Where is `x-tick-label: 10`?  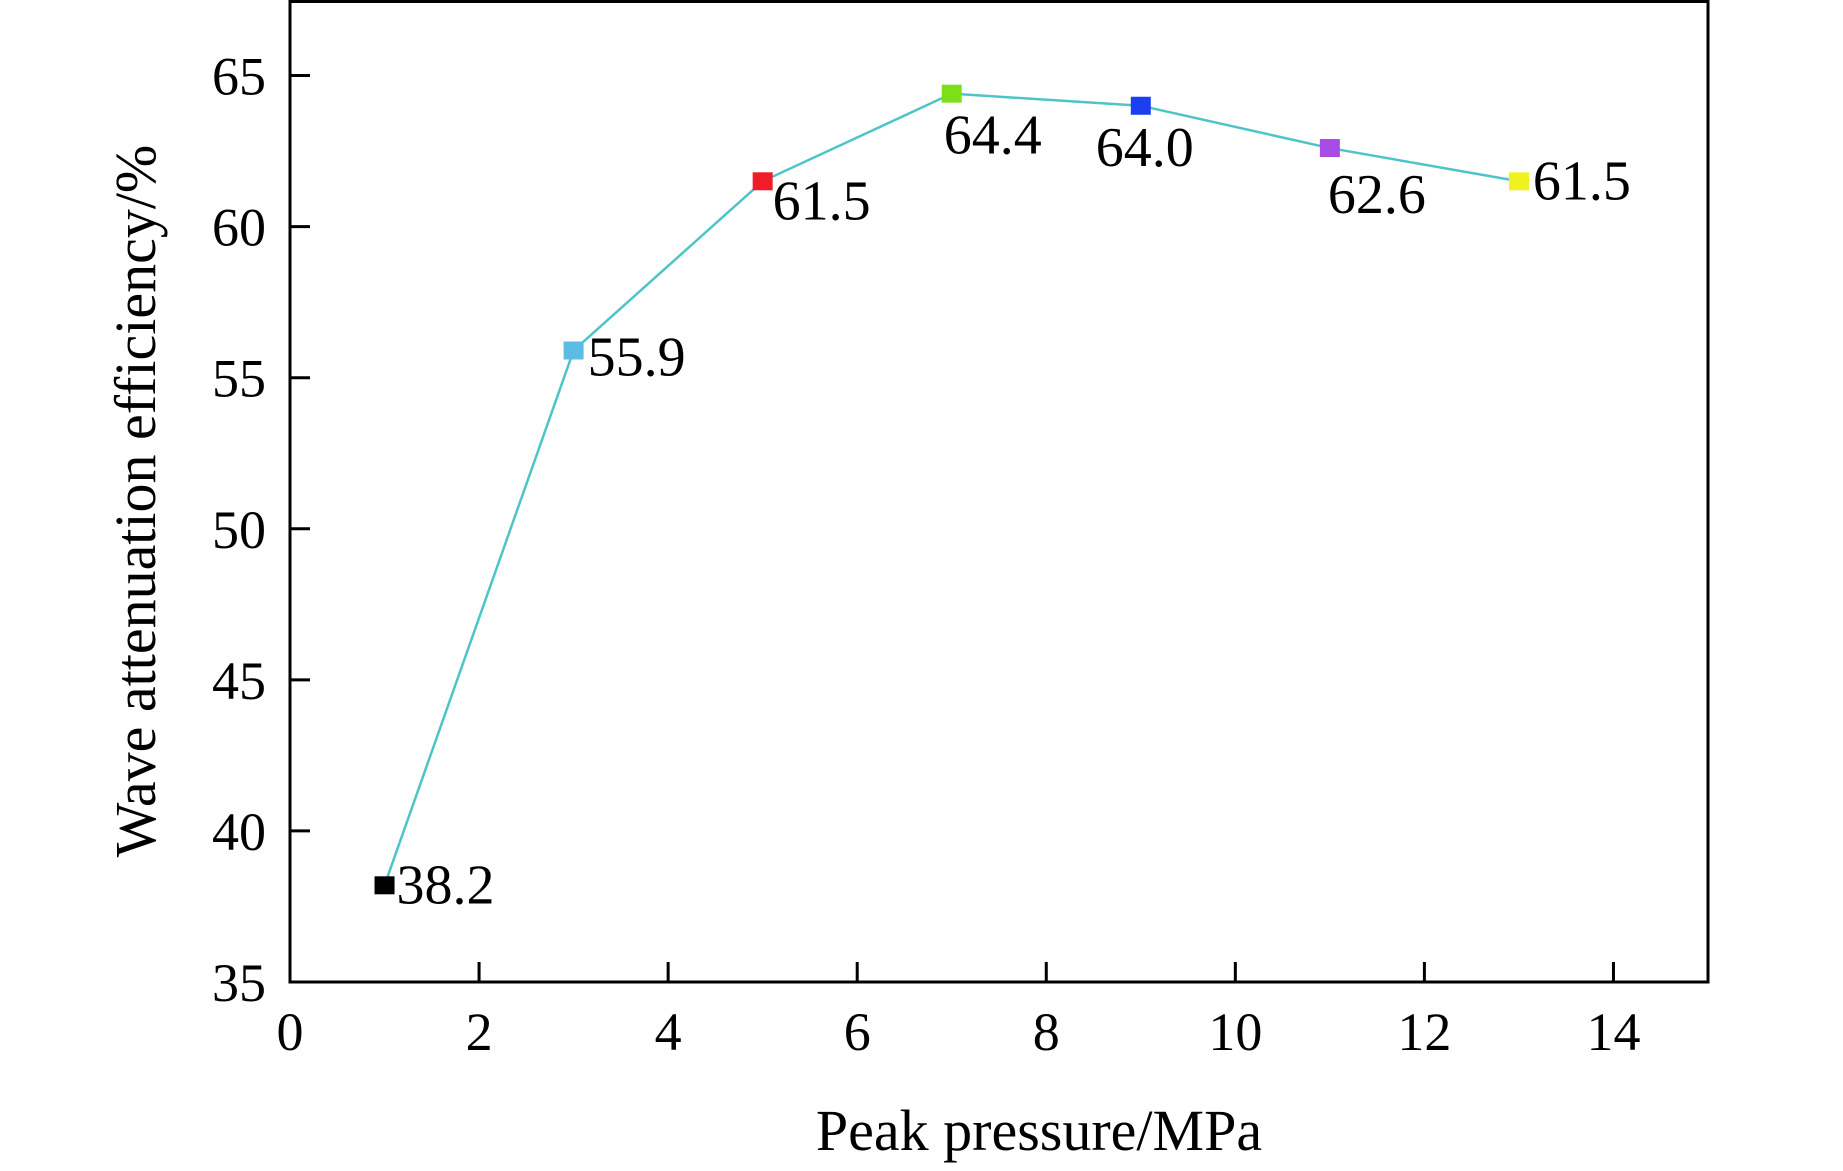
x-tick-label: 10 is located at coordinates (1235, 1032).